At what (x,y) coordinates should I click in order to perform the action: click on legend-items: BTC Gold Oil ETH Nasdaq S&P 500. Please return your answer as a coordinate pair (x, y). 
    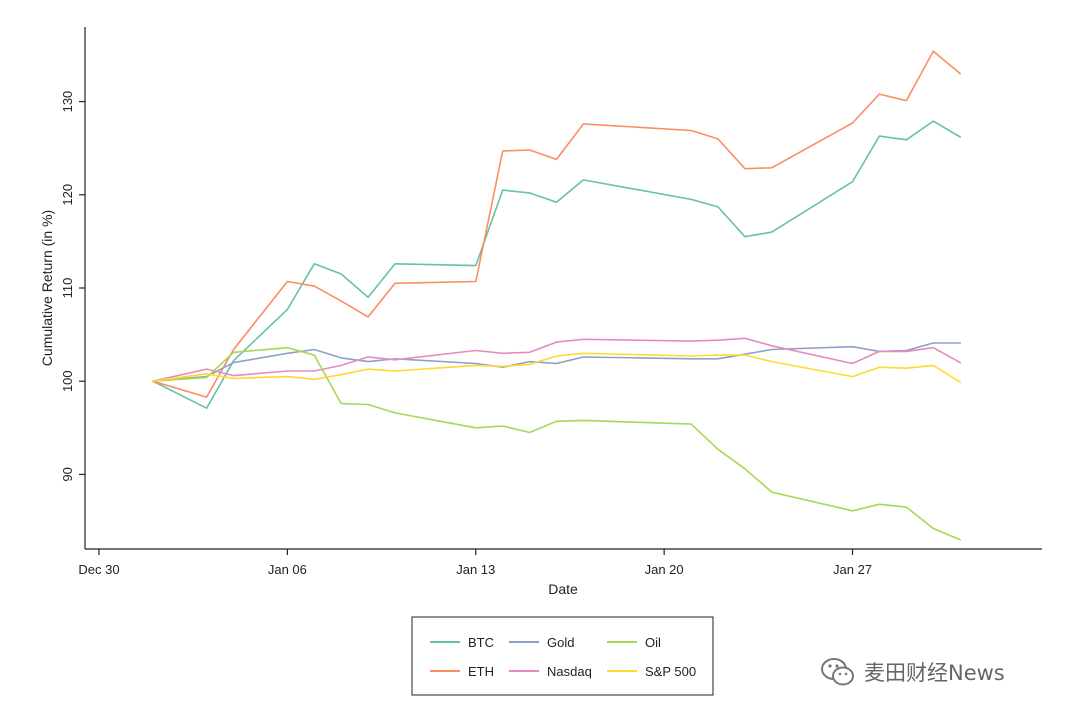
    Looking at the image, I should click on (563, 657).